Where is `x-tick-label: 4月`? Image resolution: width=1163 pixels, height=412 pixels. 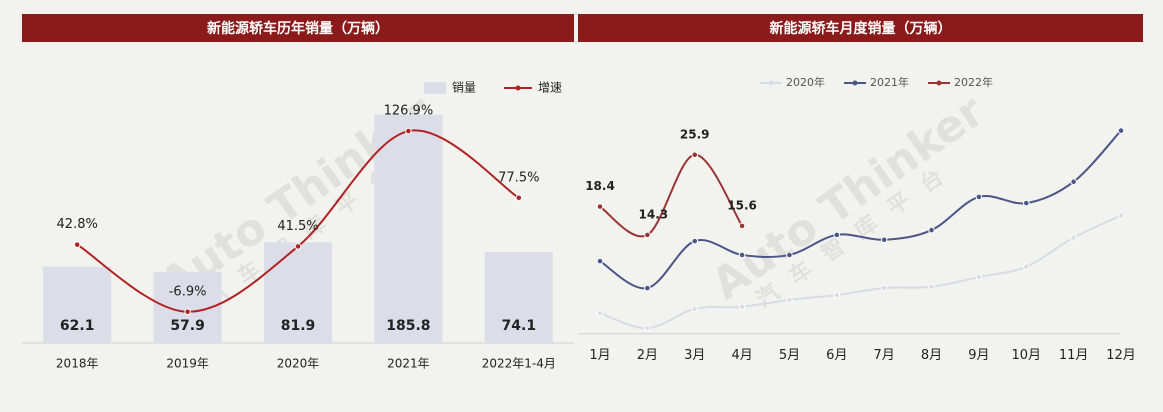
x-tick-label: 4月 is located at coordinates (741, 355).